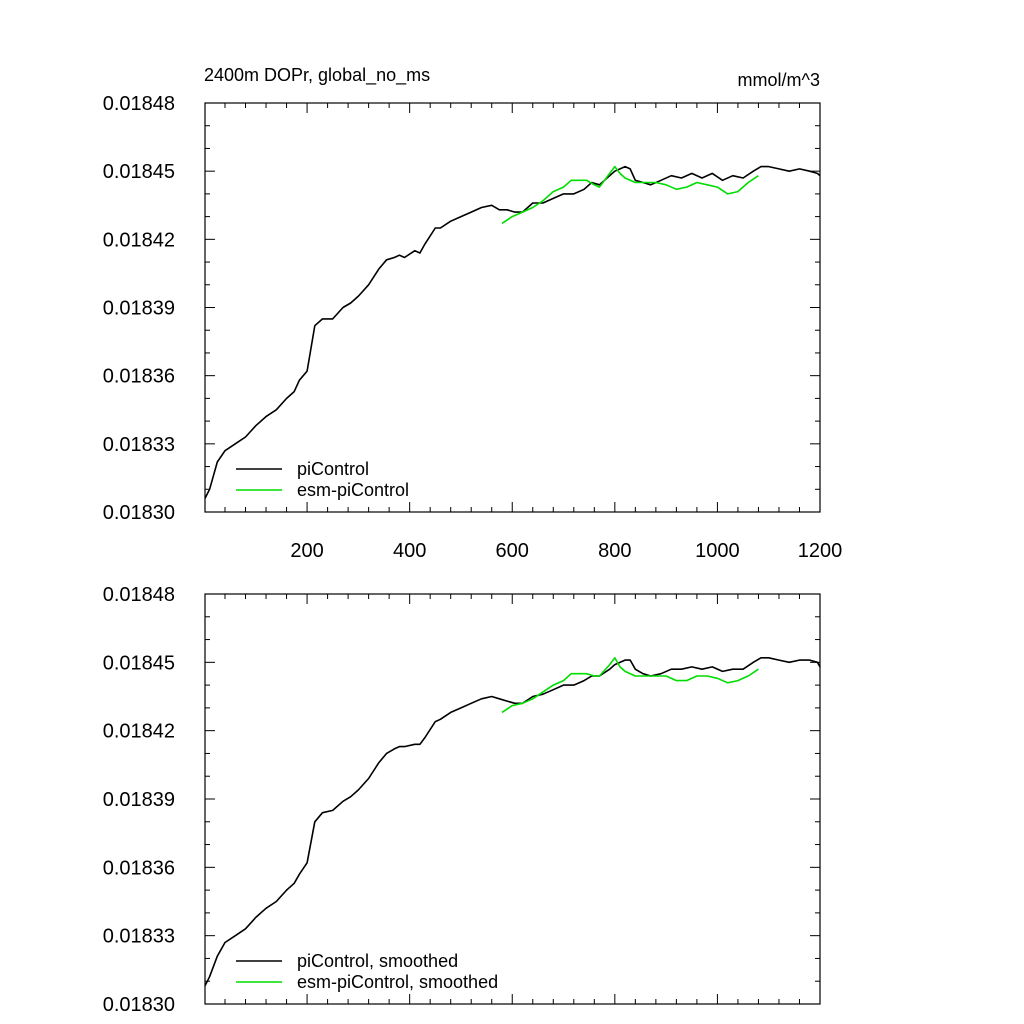 The height and width of the screenshot is (1024, 1024). What do you see at coordinates (779, 80) in the screenshot?
I see `units-label: mmol/m^3` at bounding box center [779, 80].